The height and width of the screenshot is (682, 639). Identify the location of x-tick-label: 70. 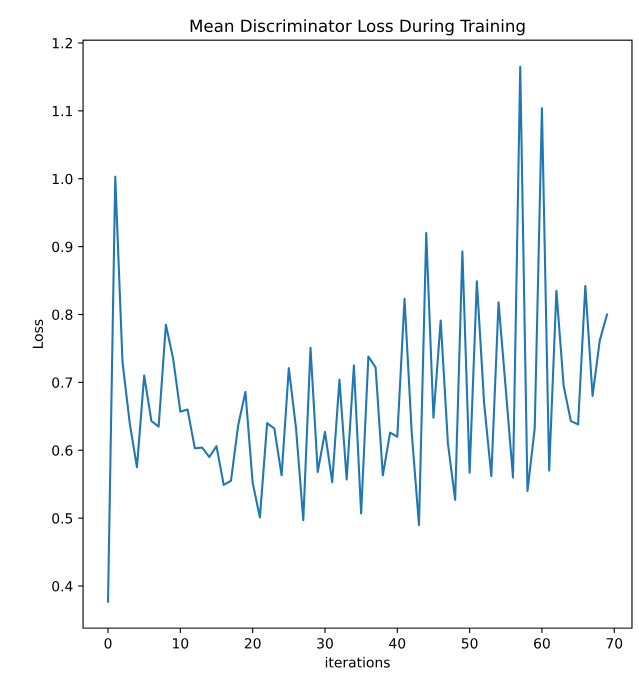
(614, 643).